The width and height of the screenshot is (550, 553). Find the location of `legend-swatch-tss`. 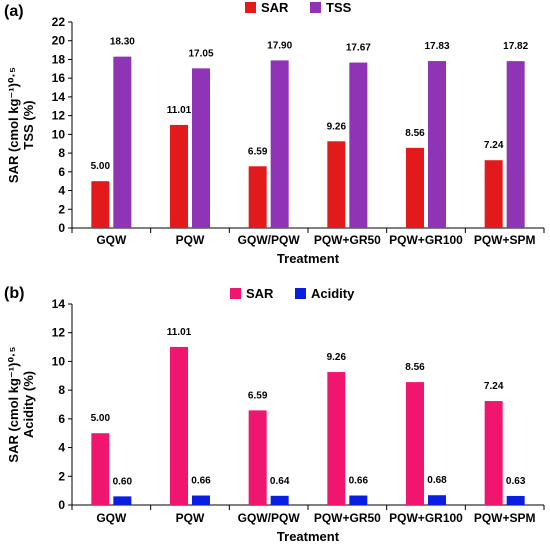

legend-swatch-tss is located at coordinates (315, 7).